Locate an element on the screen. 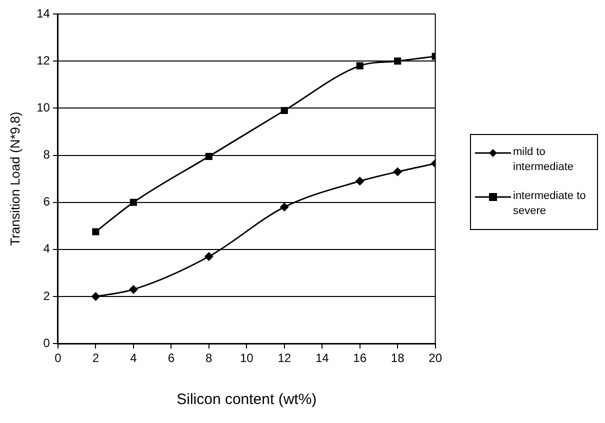 This screenshot has height=423, width=605. y-tick-label: 0 is located at coordinates (46, 343).